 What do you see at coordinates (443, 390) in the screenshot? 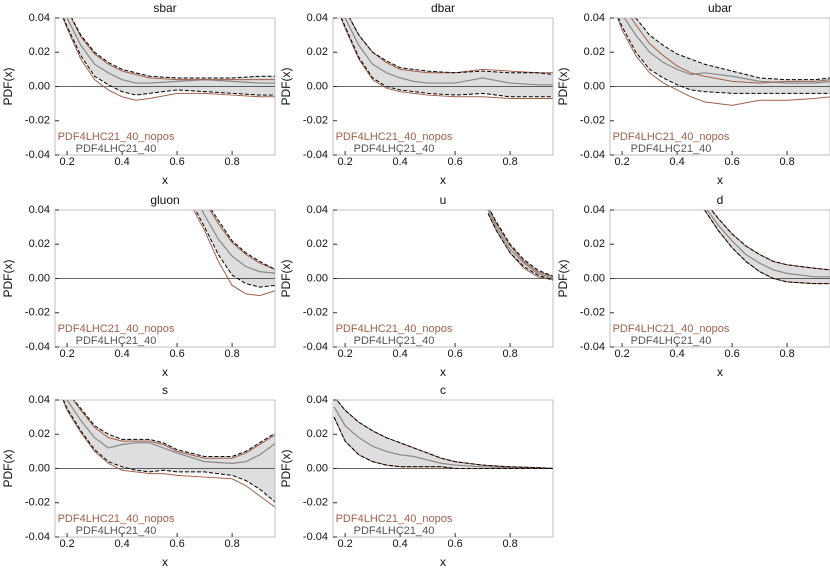
I see `chart-title: c` at bounding box center [443, 390].